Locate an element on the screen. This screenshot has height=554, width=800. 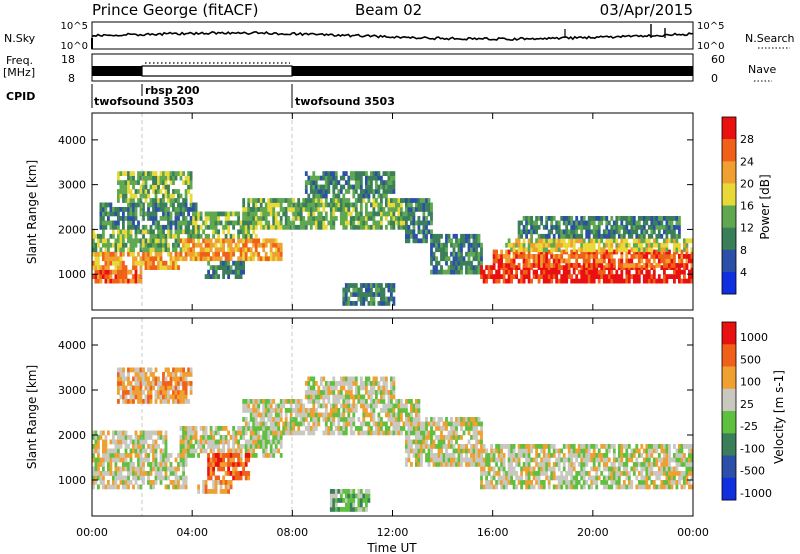
nsky-tick-bottom: 10^0 is located at coordinates (74, 46).